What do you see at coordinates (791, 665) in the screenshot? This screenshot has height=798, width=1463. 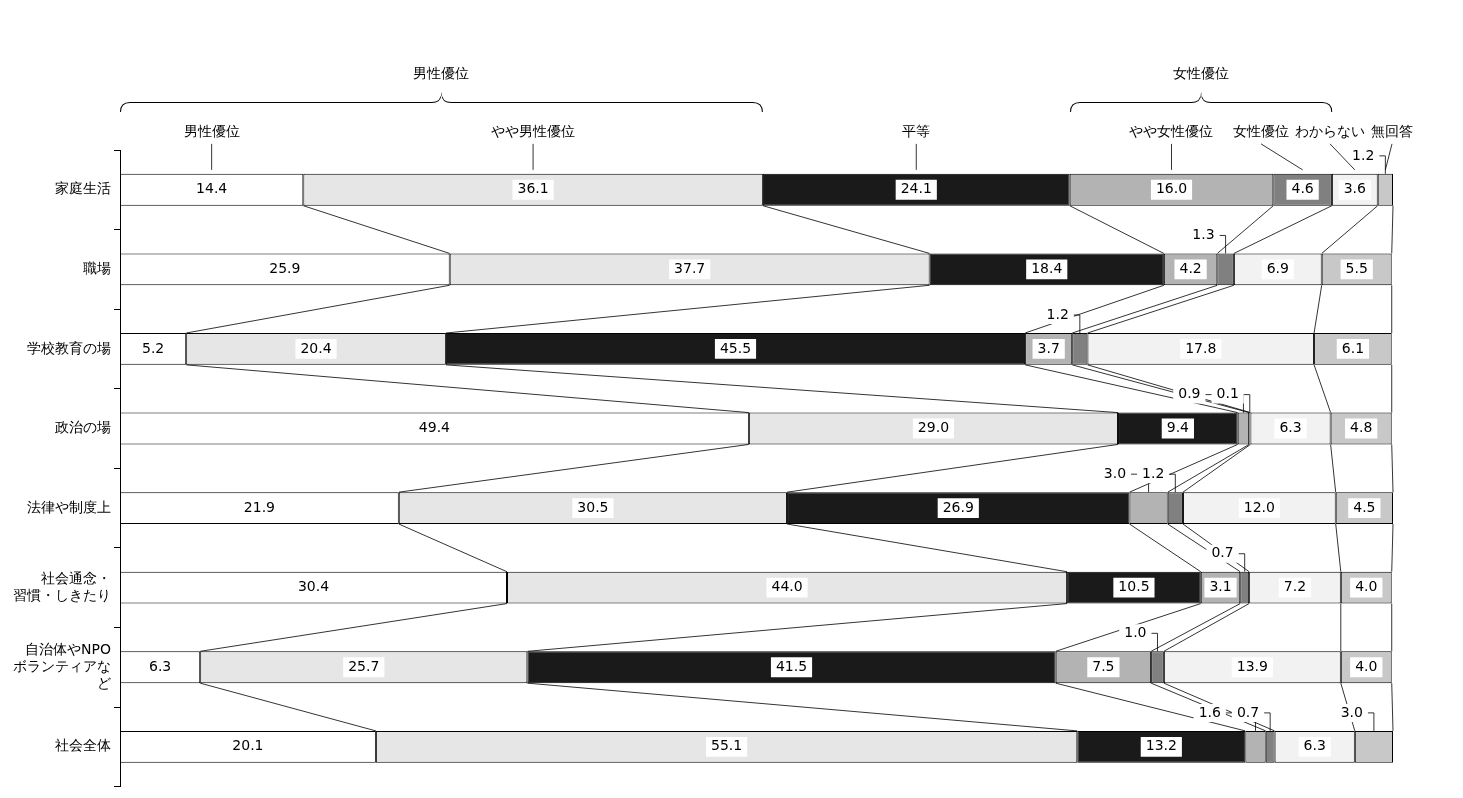 I see `data-label: 41.5` at bounding box center [791, 665].